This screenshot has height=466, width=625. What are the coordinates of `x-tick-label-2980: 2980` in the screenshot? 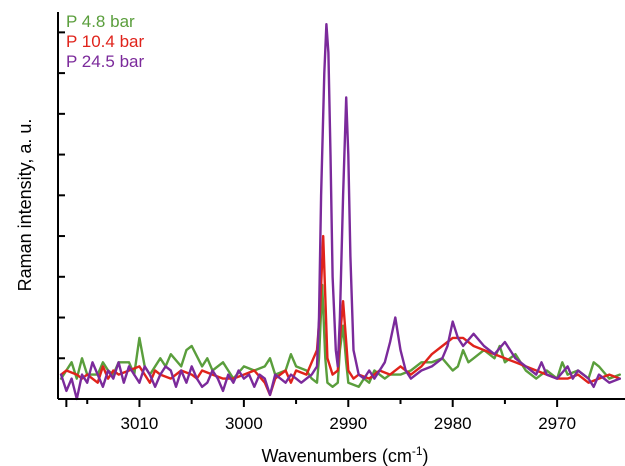 It's located at (453, 423).